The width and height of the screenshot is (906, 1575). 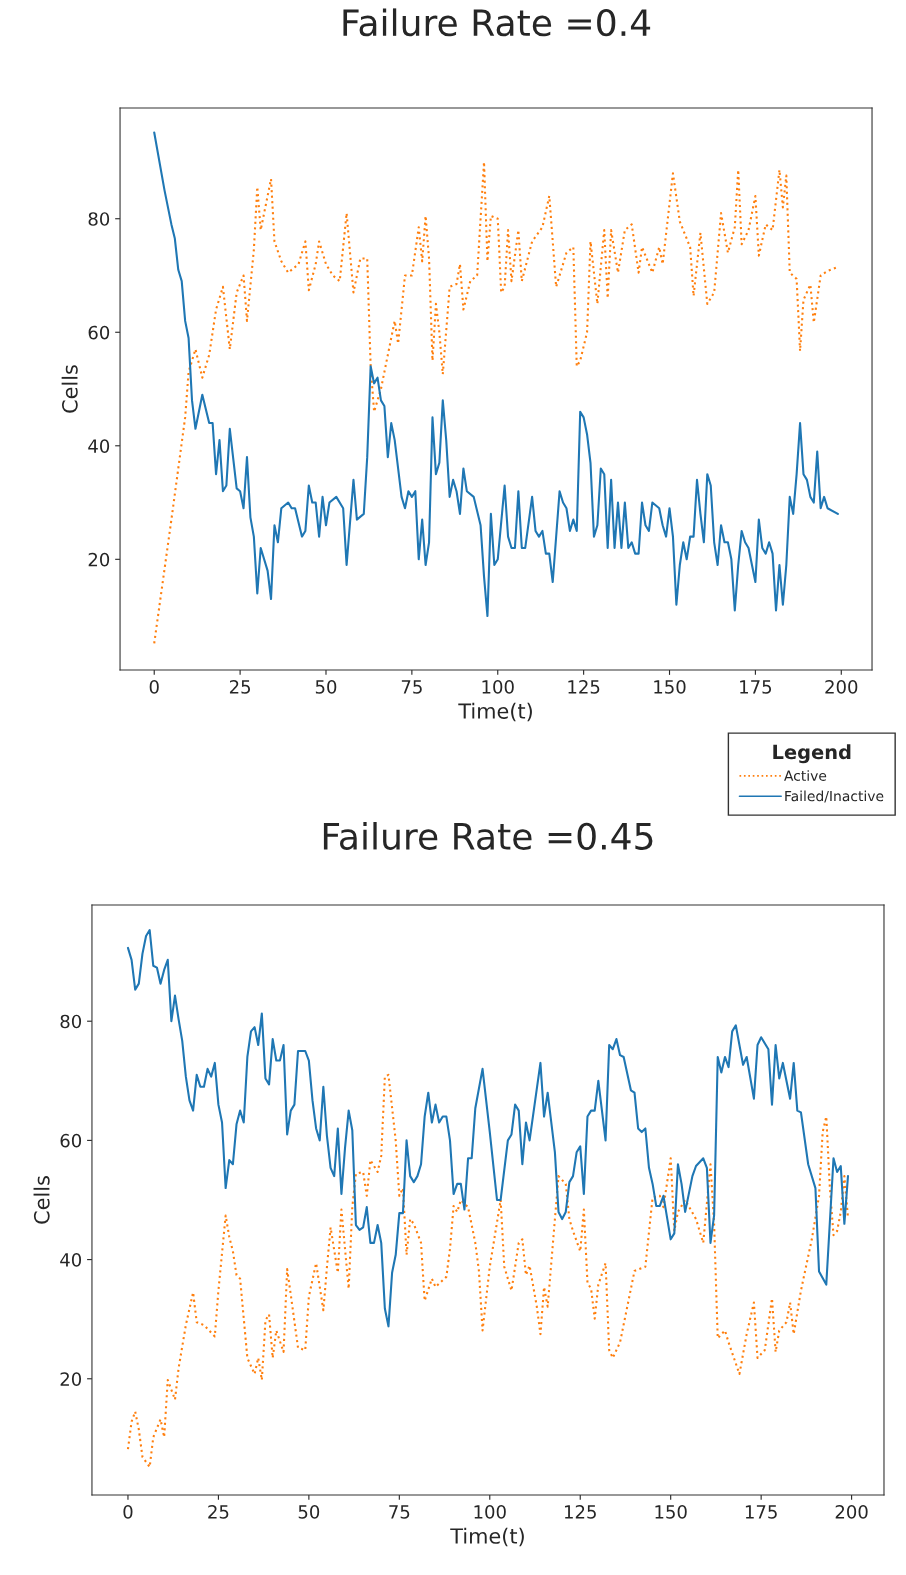 What do you see at coordinates (497, 22) in the screenshot?
I see `chart-title: Failure Rate =0.4` at bounding box center [497, 22].